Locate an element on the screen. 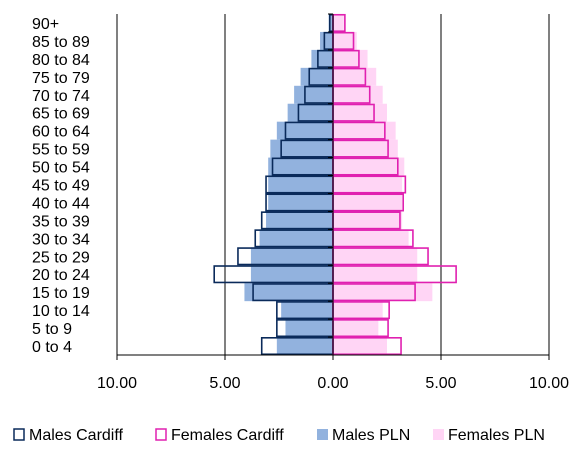  x-tick-label: 0.00 is located at coordinates (332, 383).